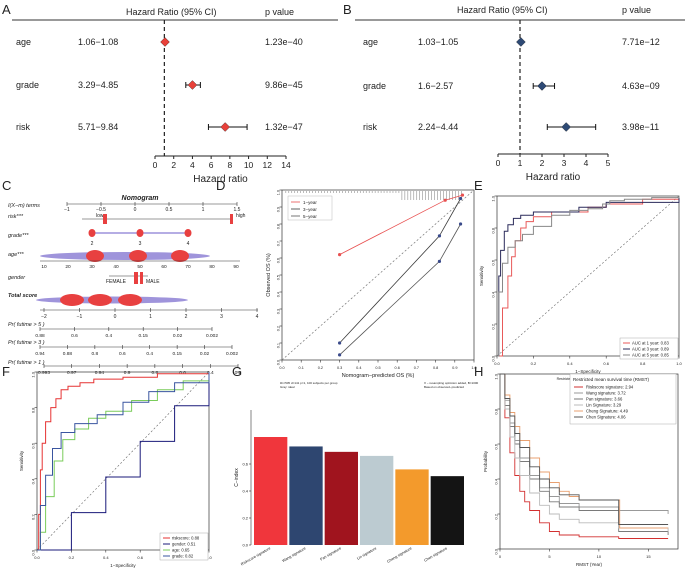  I want to click on pr5-tick-label: 0.4, so click(108, 336).